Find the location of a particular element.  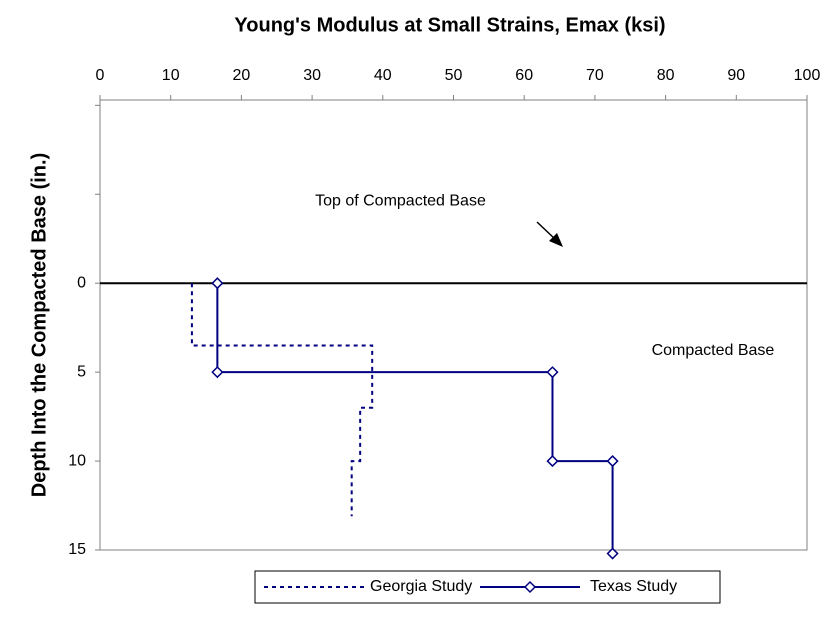

y-tick-label: 15 is located at coordinates (77, 549).